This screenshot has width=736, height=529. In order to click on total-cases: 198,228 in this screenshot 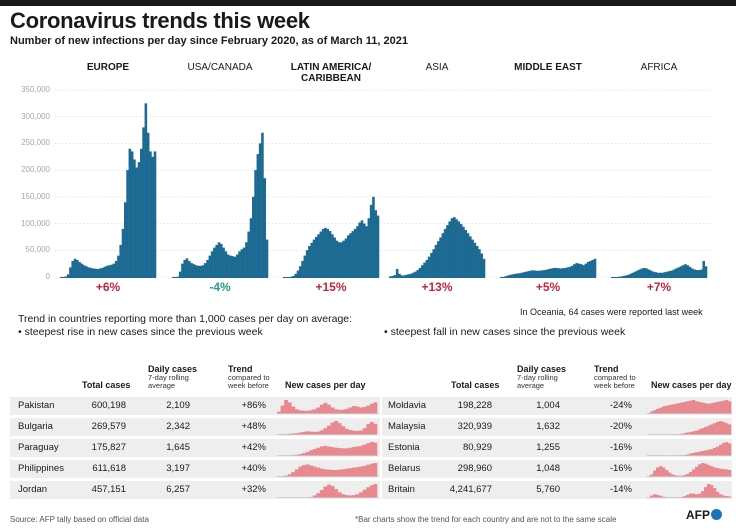, I will do `click(474, 405)`.